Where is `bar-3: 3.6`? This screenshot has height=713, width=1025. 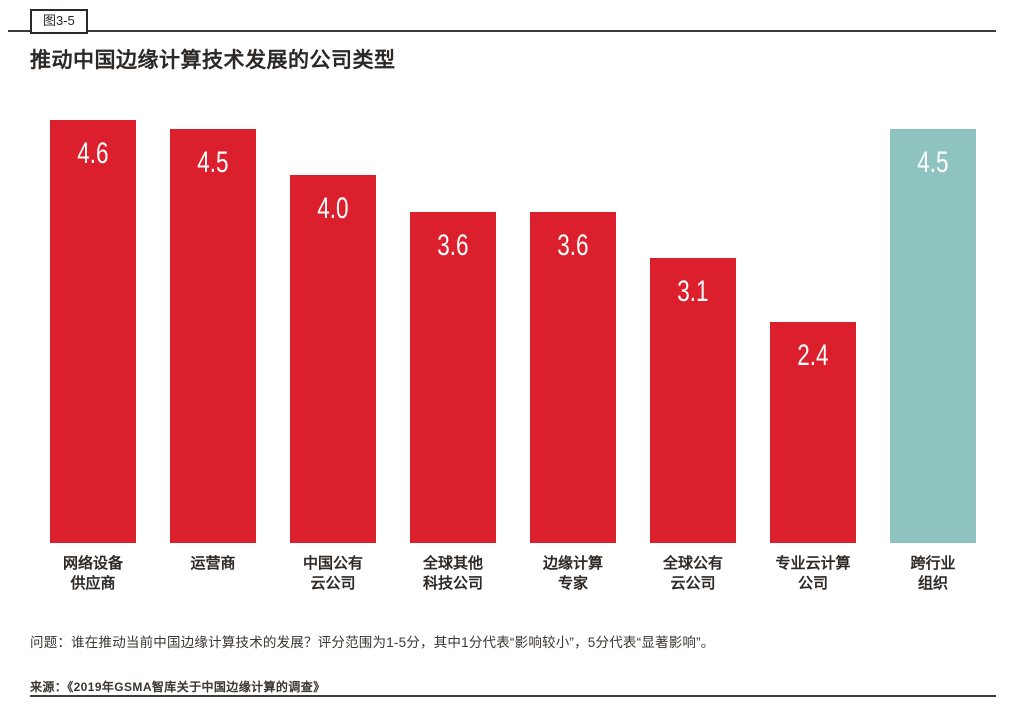
bar-3: 3.6 is located at coordinates (453, 377).